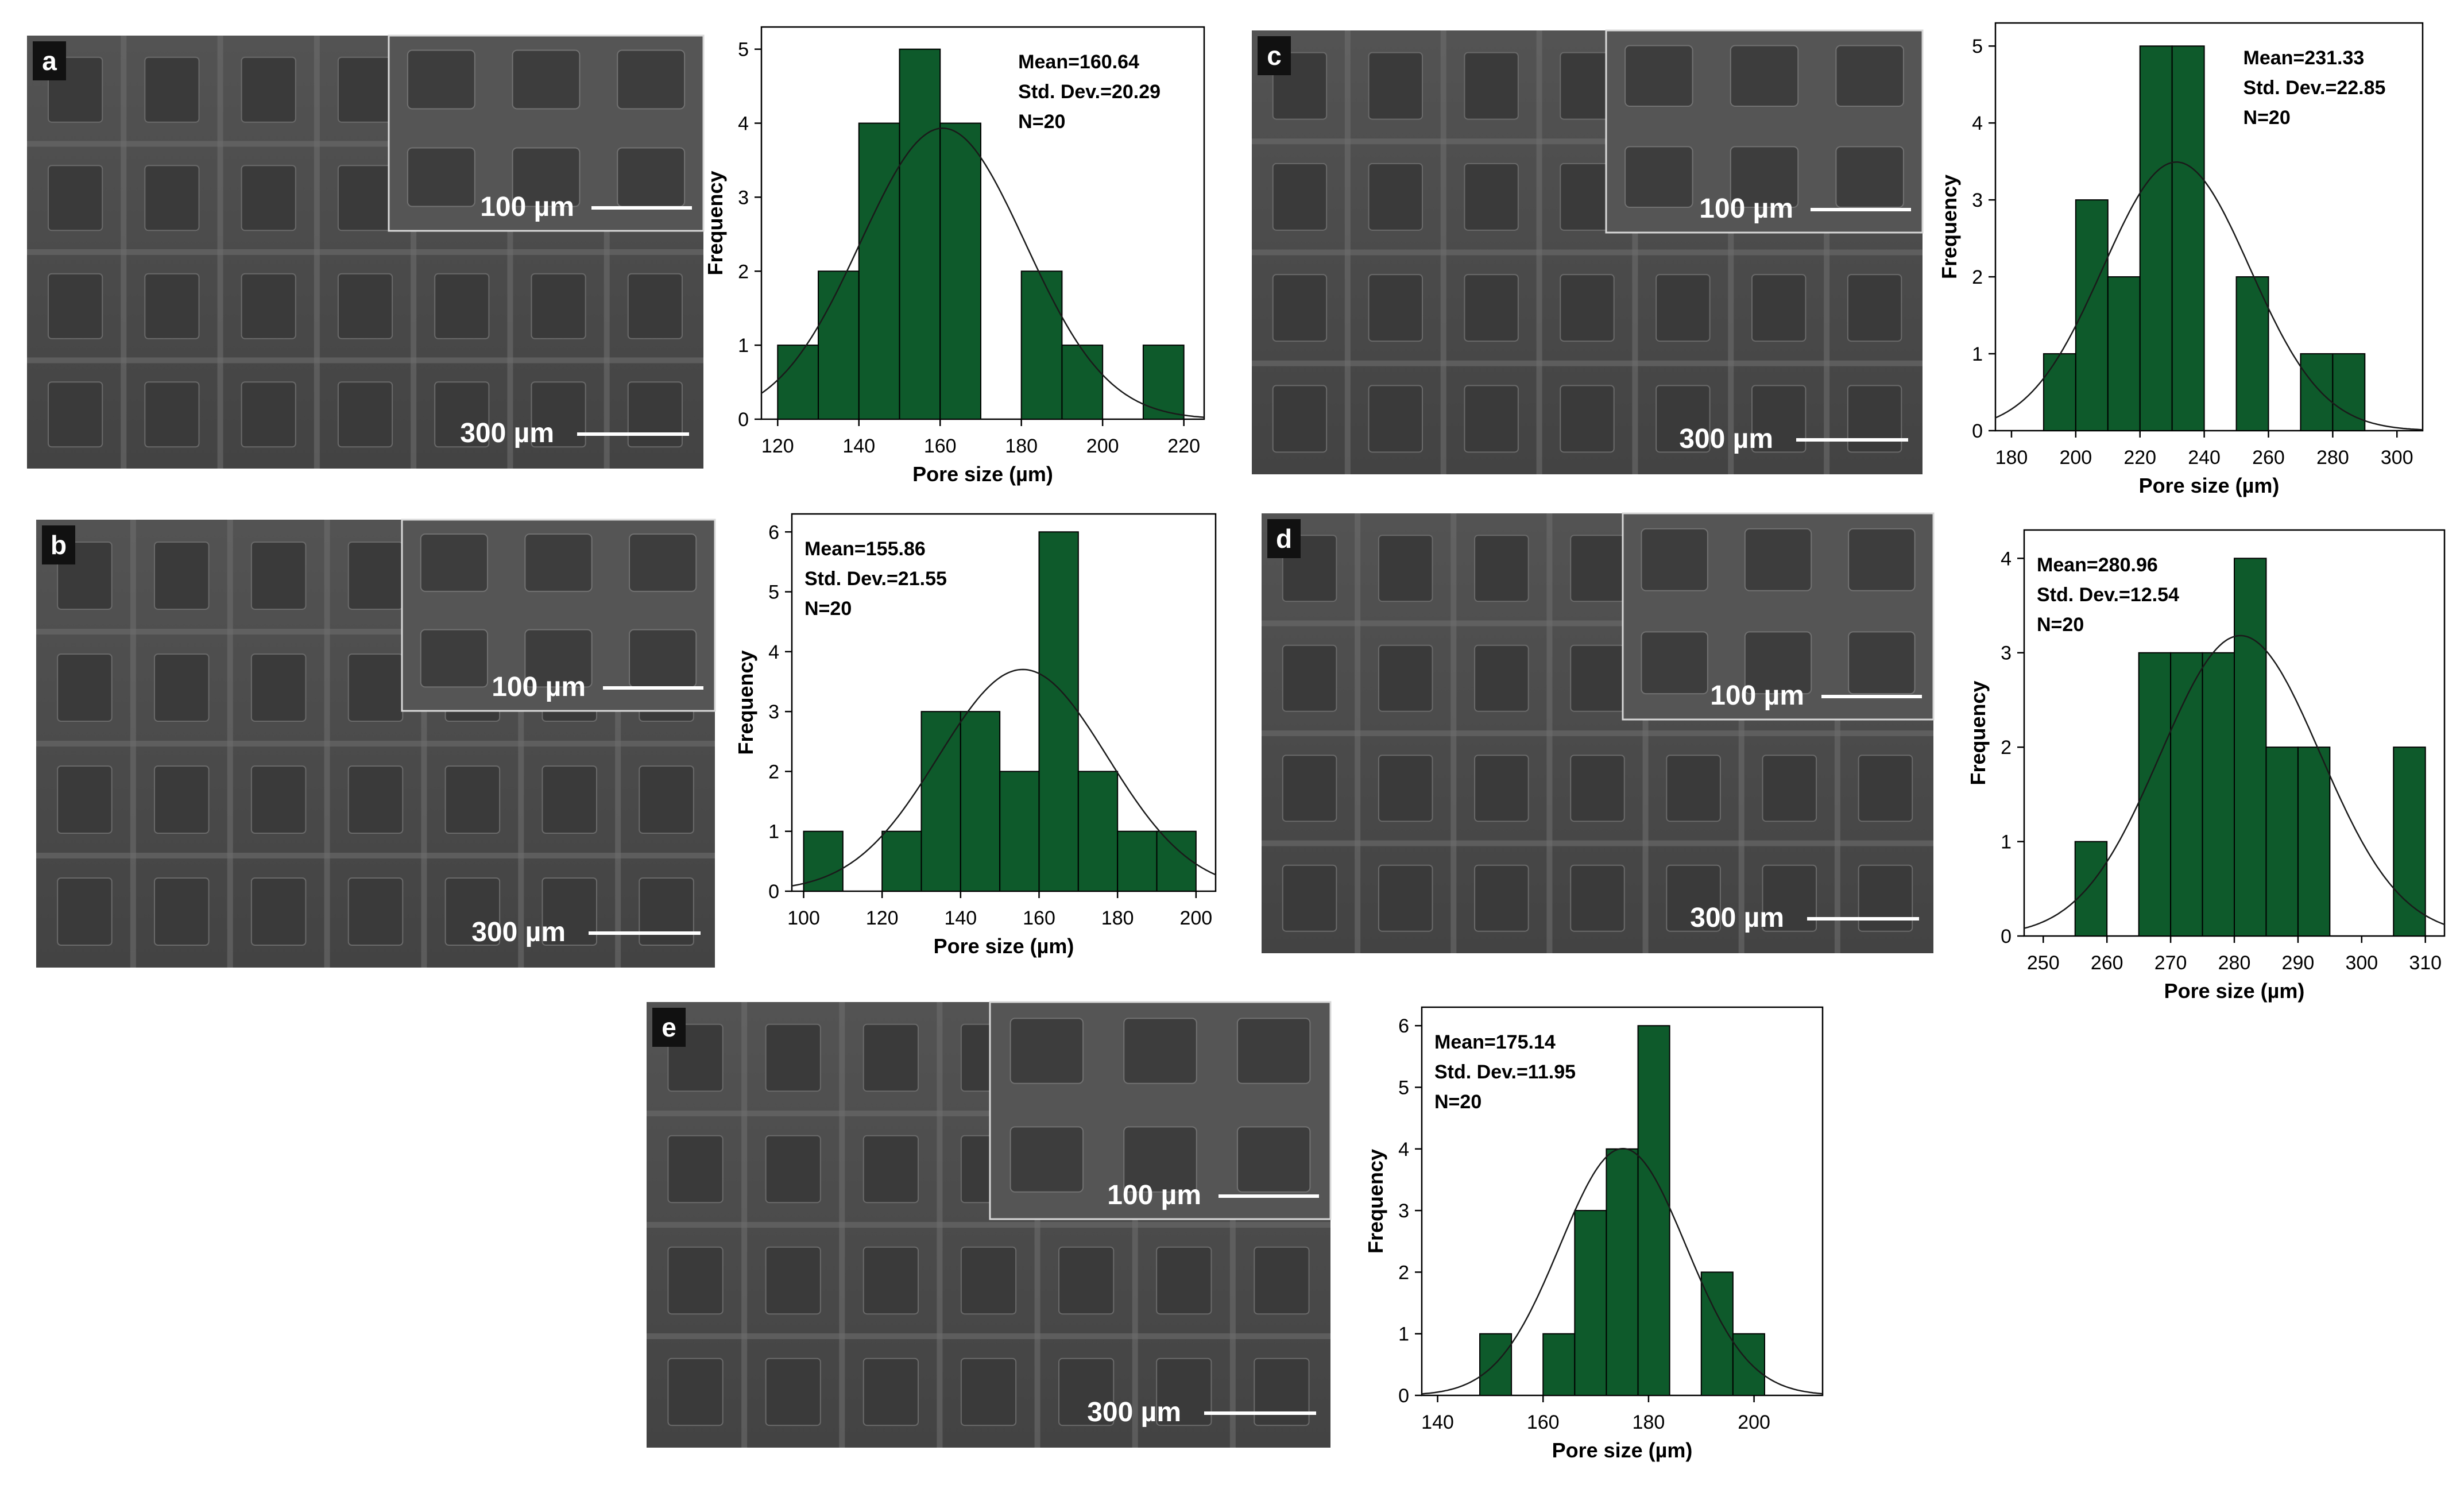 The height and width of the screenshot is (1493, 2464). Describe the element at coordinates (1458, 1102) in the screenshot. I see `stats-line: N=20` at that location.